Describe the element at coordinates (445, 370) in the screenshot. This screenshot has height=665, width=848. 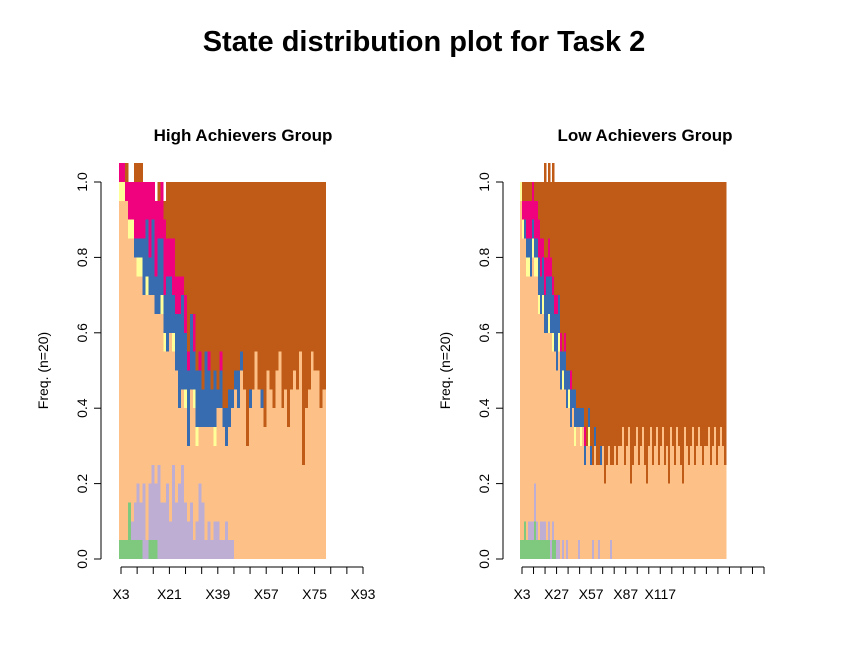
I see `y-axis-label: Freq. (n=20)` at that location.